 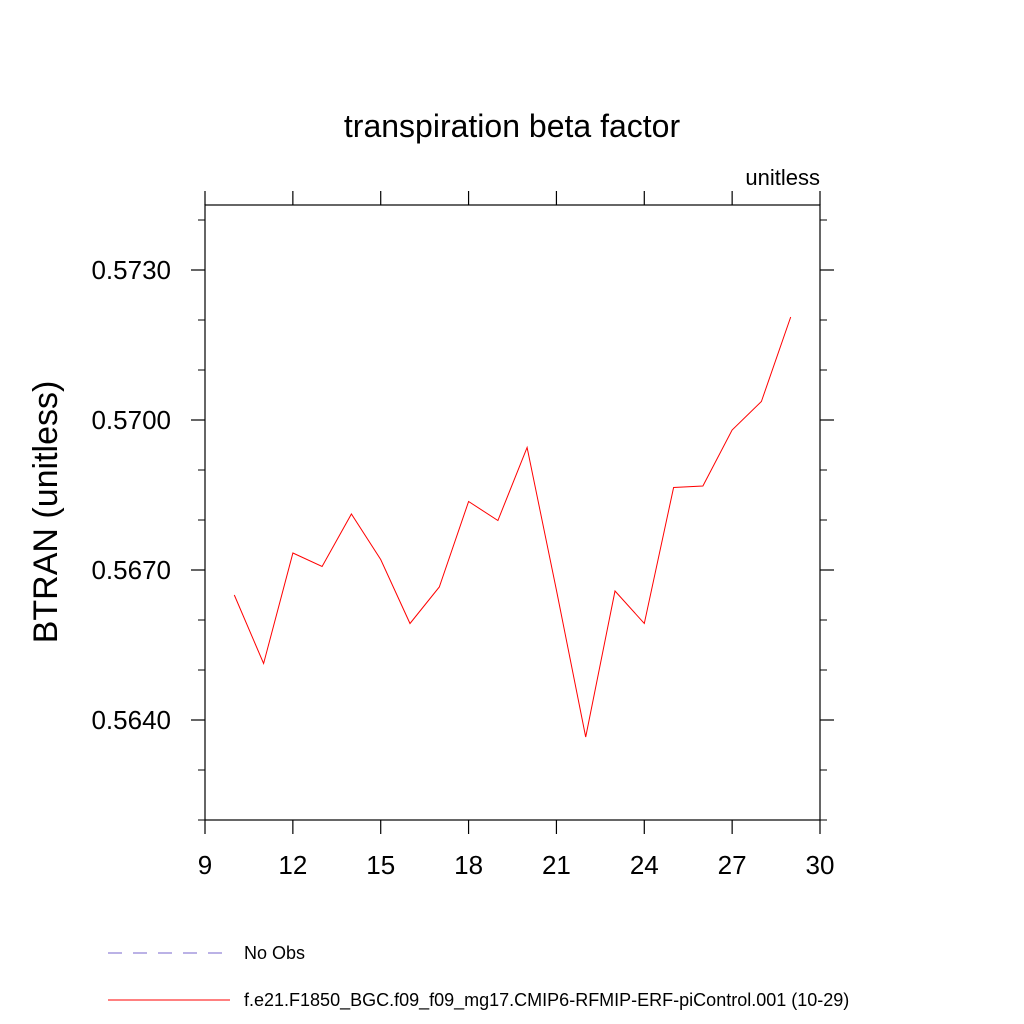 I want to click on y-tick-label: 0.5640, so click(x=131, y=720).